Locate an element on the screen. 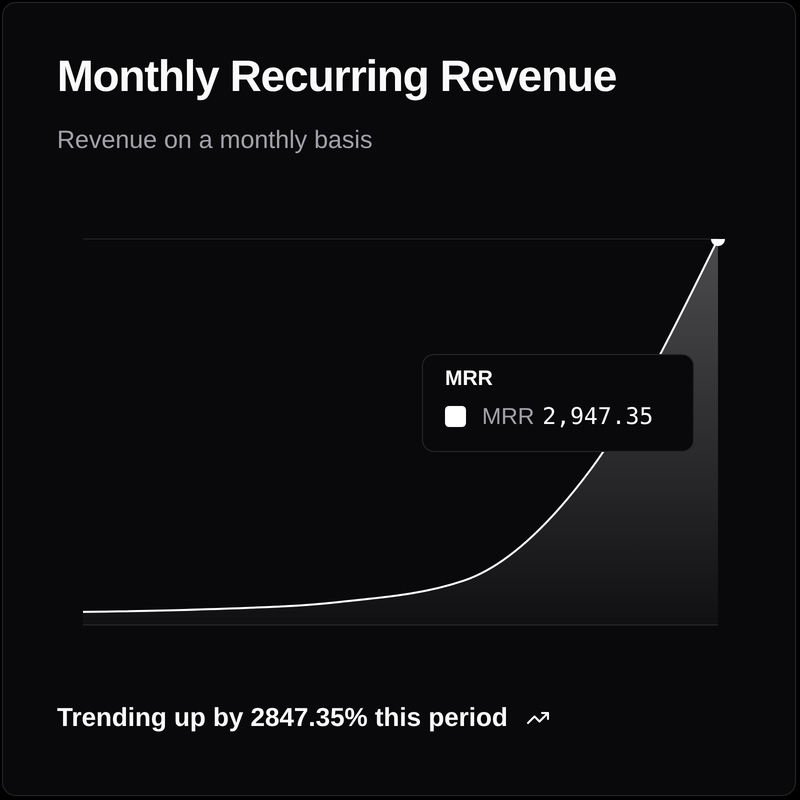 The image size is (800, 800). text: Trending up by 2847.35% this period is located at coordinates (282, 717).